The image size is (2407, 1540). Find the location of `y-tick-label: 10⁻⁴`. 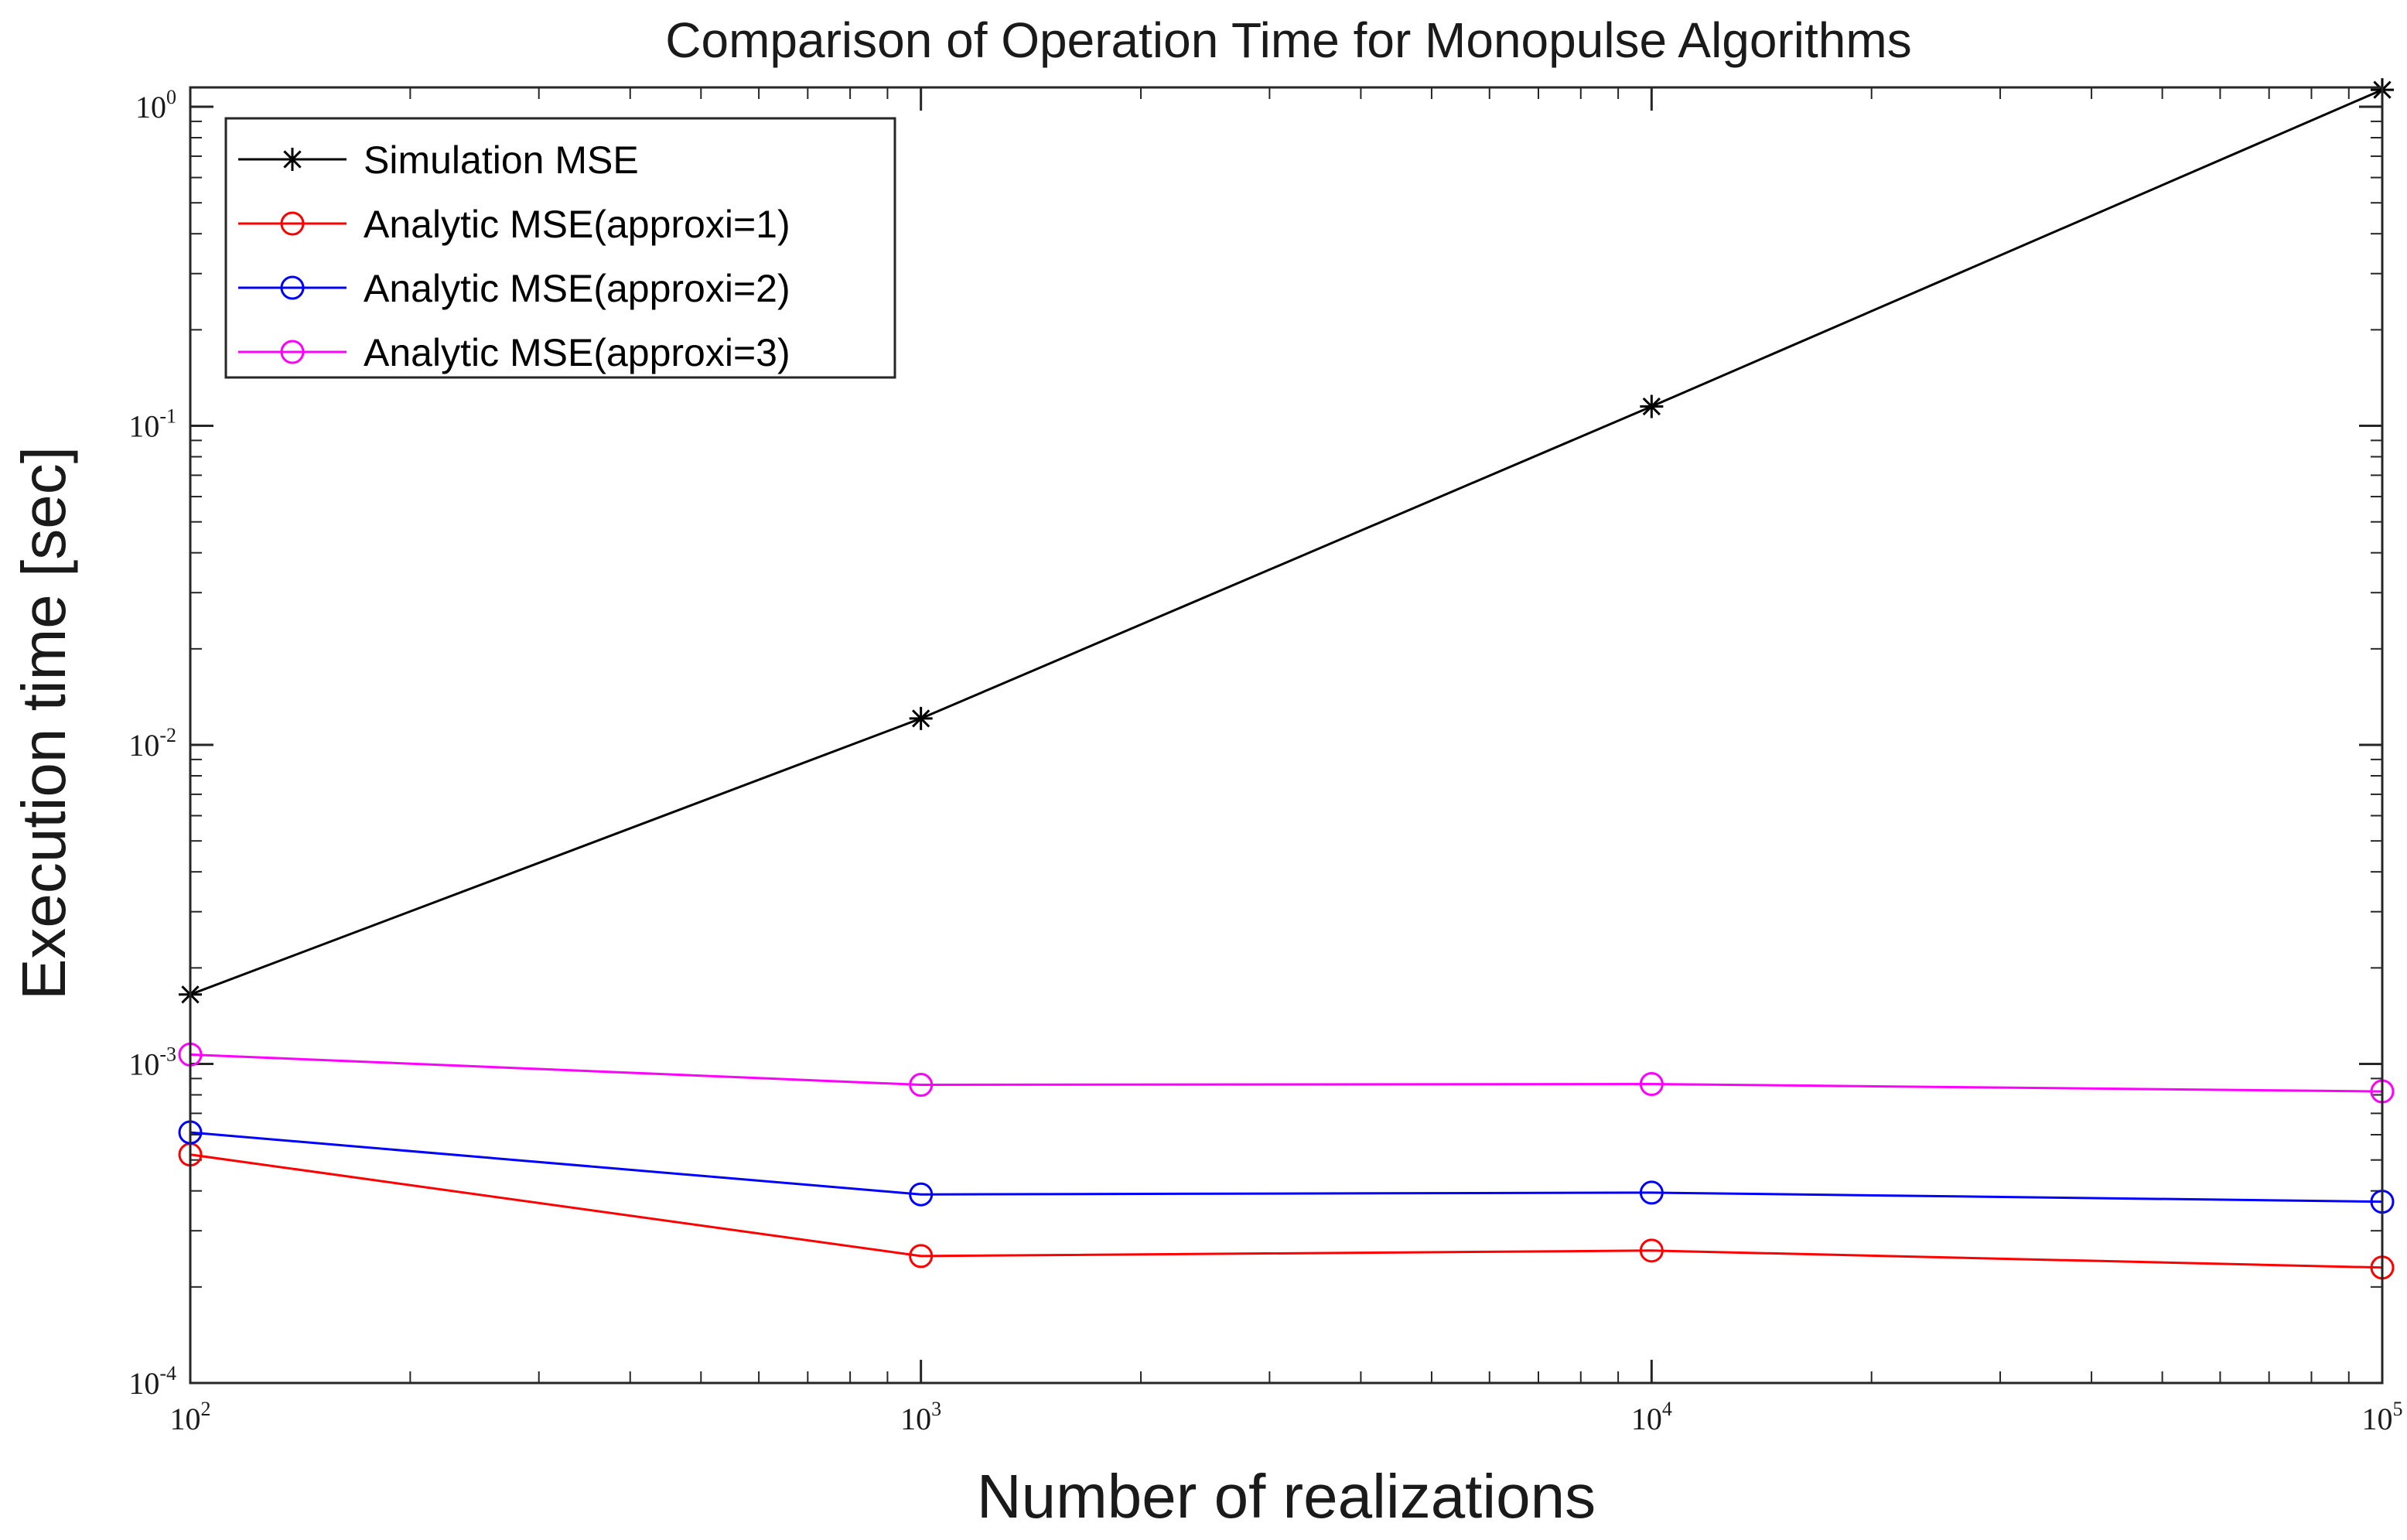

y-tick-label: 10⁻⁴ is located at coordinates (152, 1382).